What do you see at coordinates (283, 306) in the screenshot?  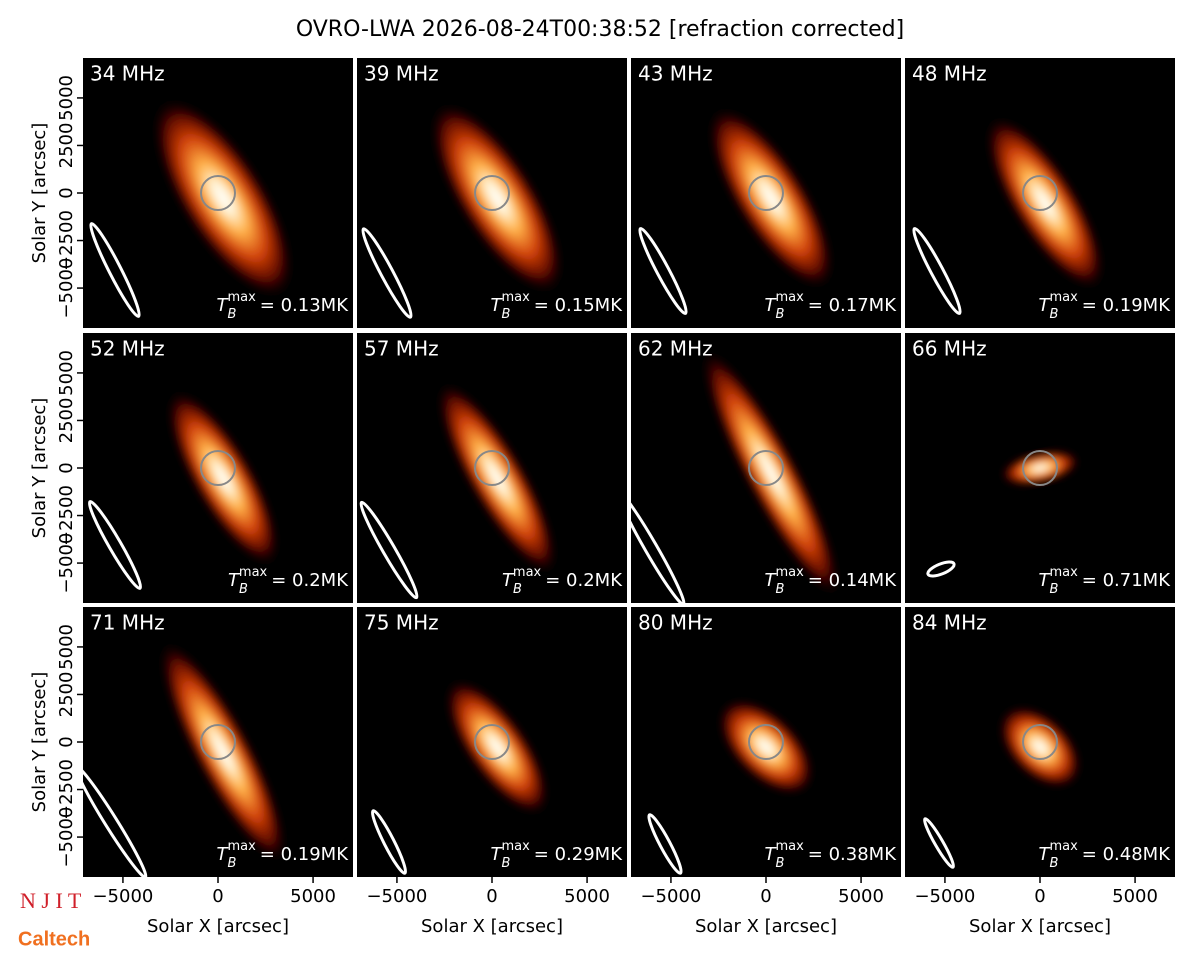 I see `tmax-label: TBmax = 0.13MK` at bounding box center [283, 306].